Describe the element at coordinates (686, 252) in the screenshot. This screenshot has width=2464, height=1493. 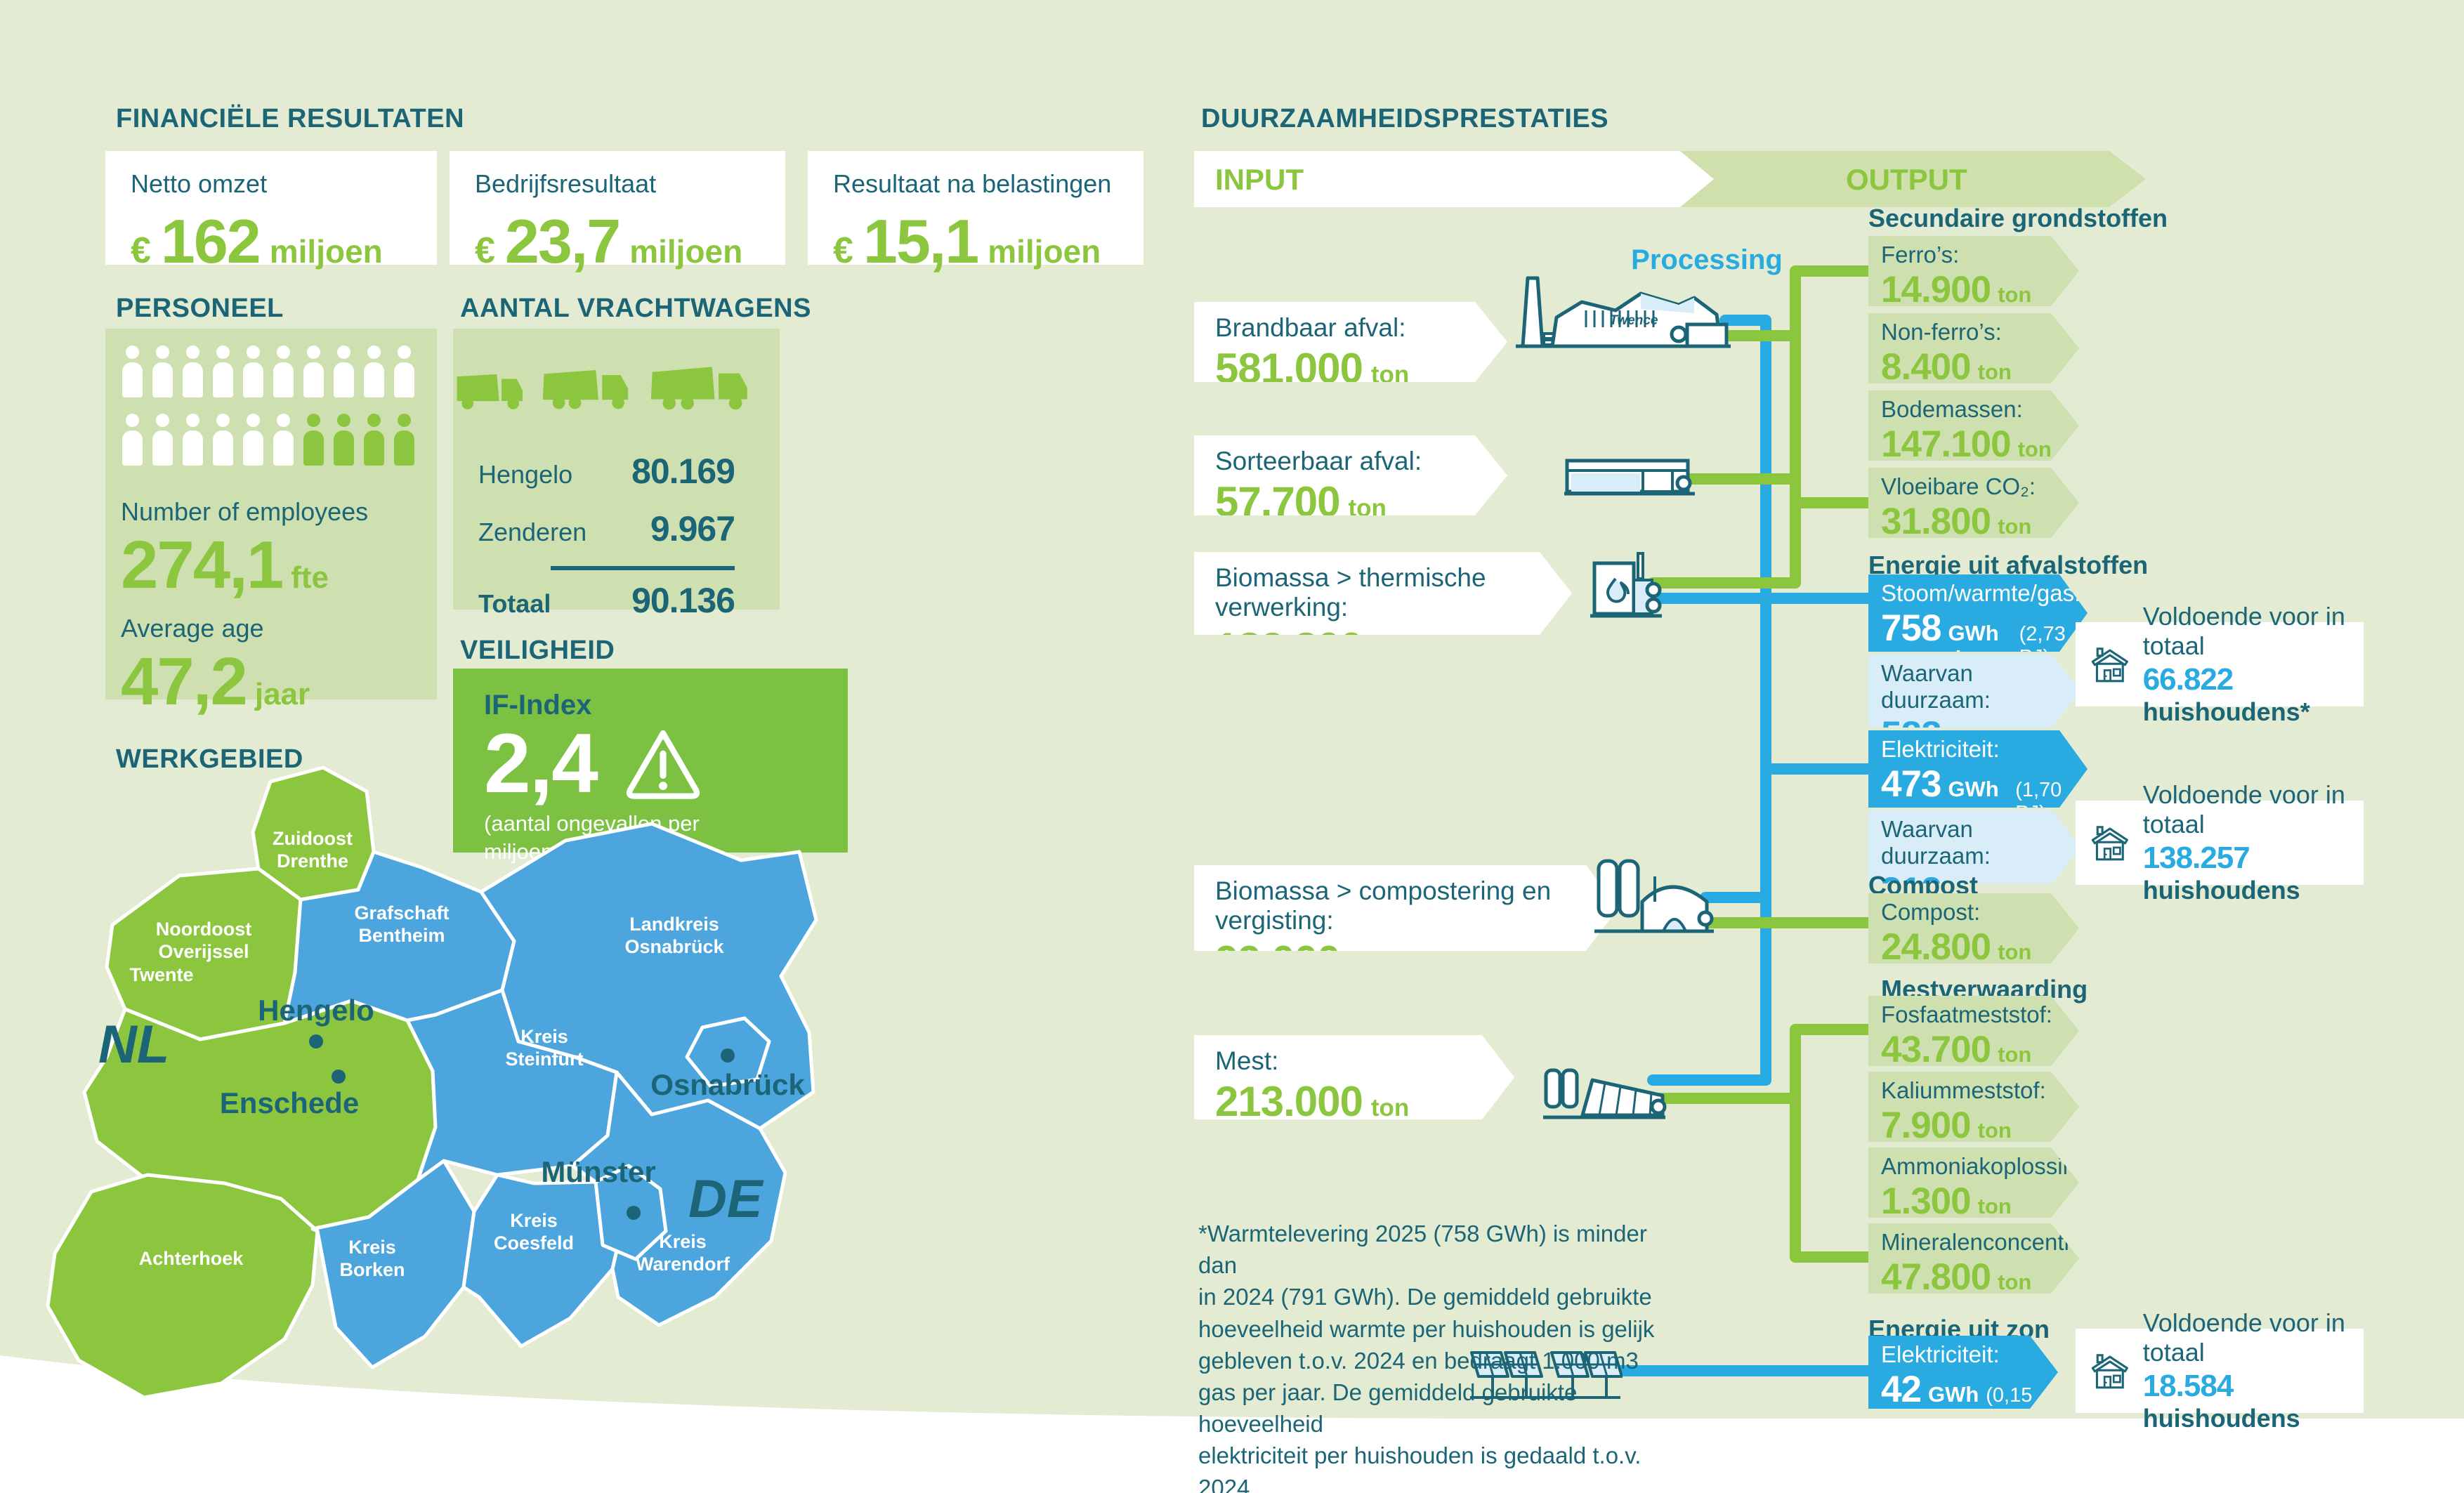
I see `amount-unit: miljoen` at that location.